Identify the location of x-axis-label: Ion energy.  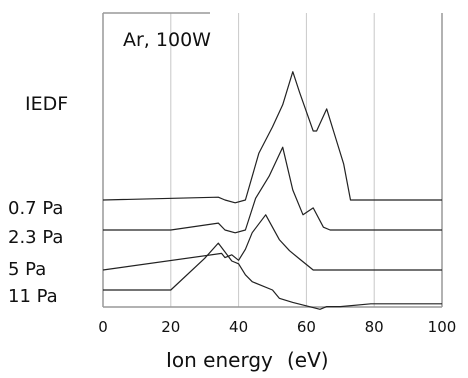
(219, 360).